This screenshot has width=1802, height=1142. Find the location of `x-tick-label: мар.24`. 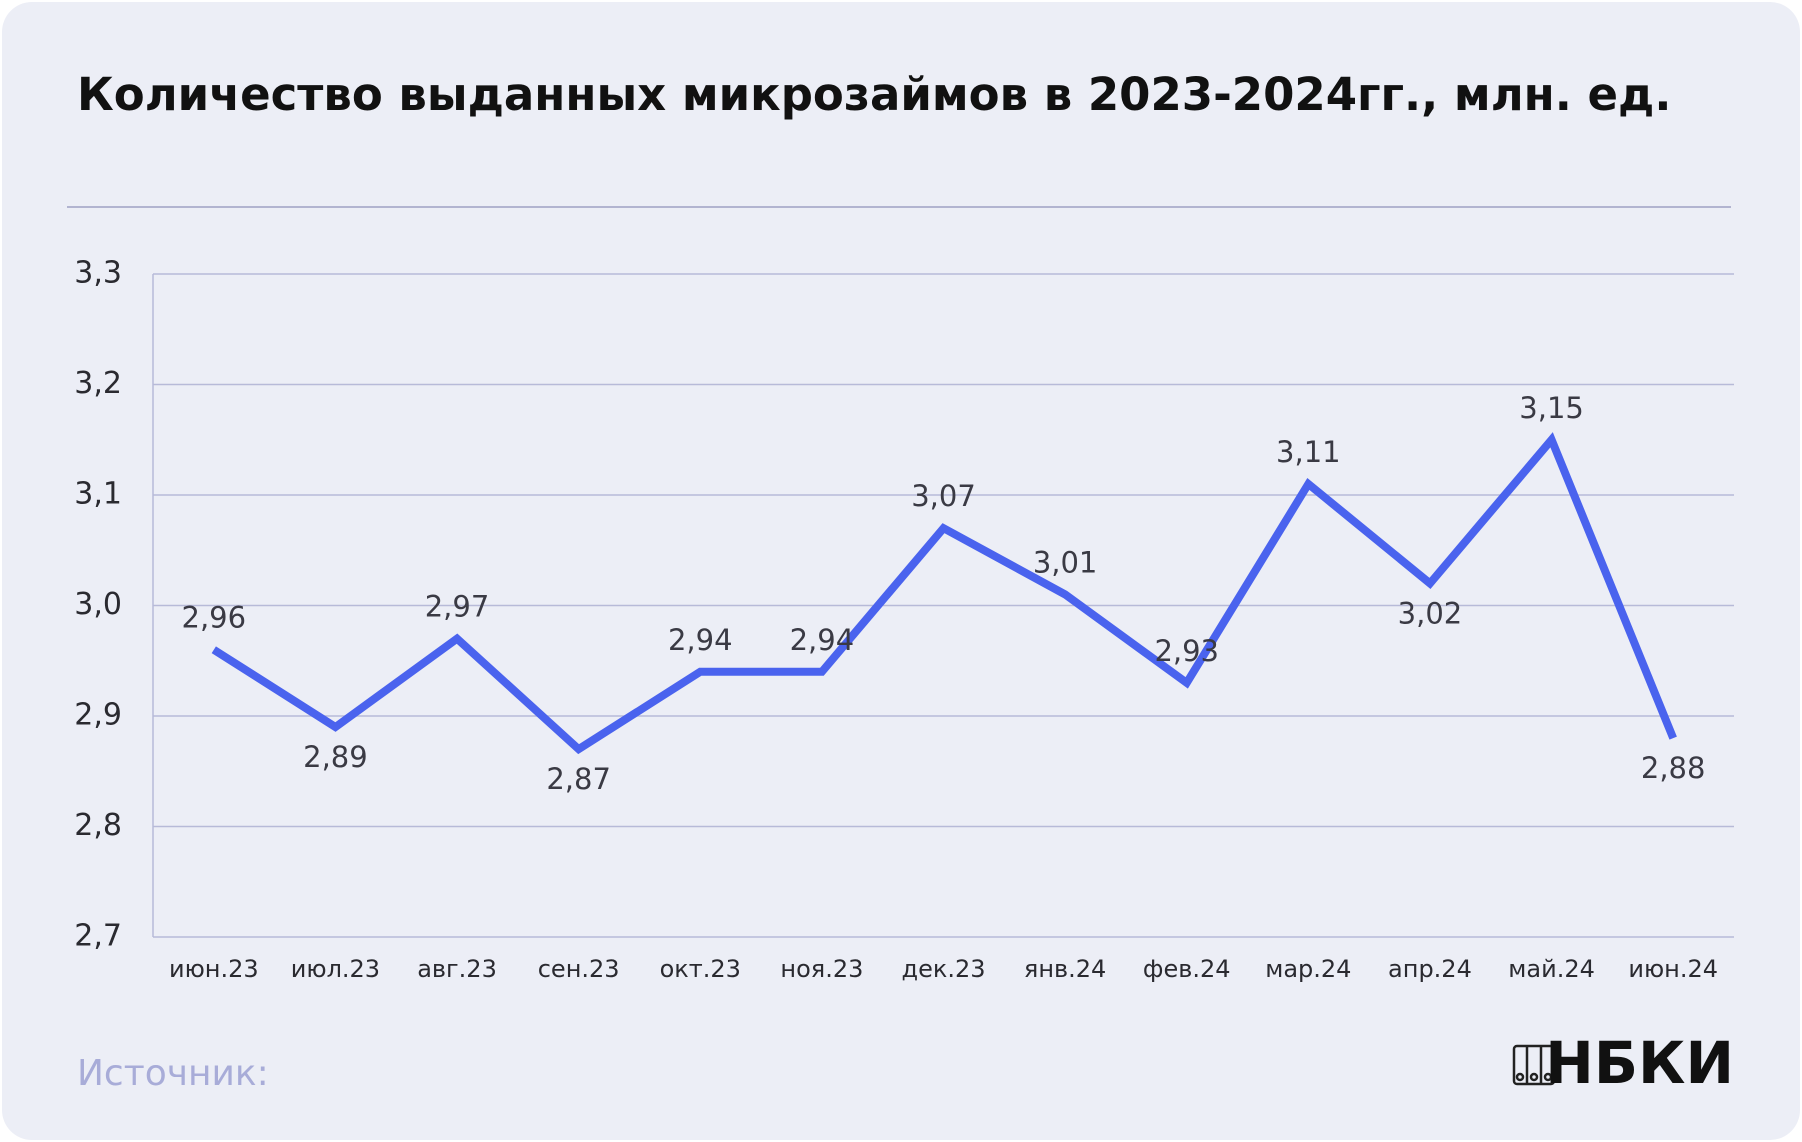

x-tick-label: мар.24 is located at coordinates (1308, 969).